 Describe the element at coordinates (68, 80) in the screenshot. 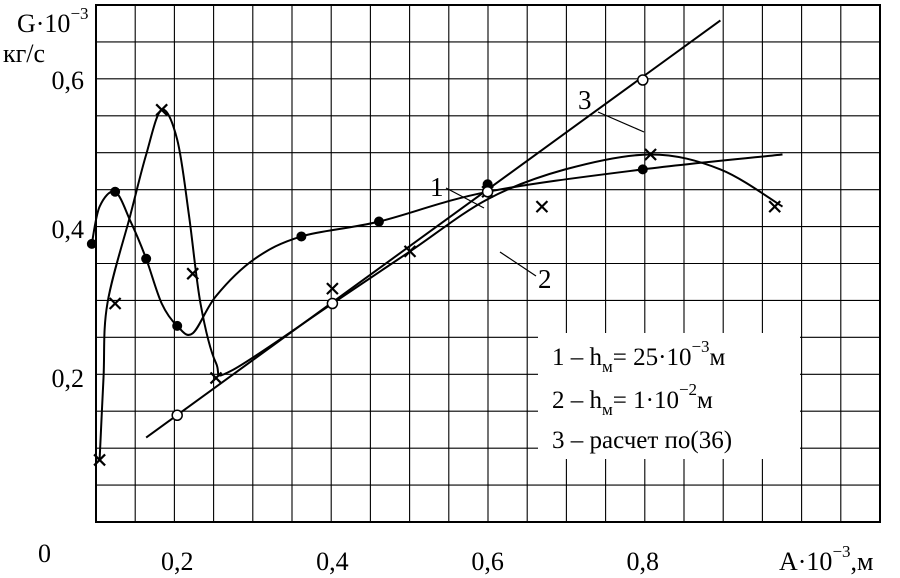

I see `y-tick-label: 0,6` at that location.